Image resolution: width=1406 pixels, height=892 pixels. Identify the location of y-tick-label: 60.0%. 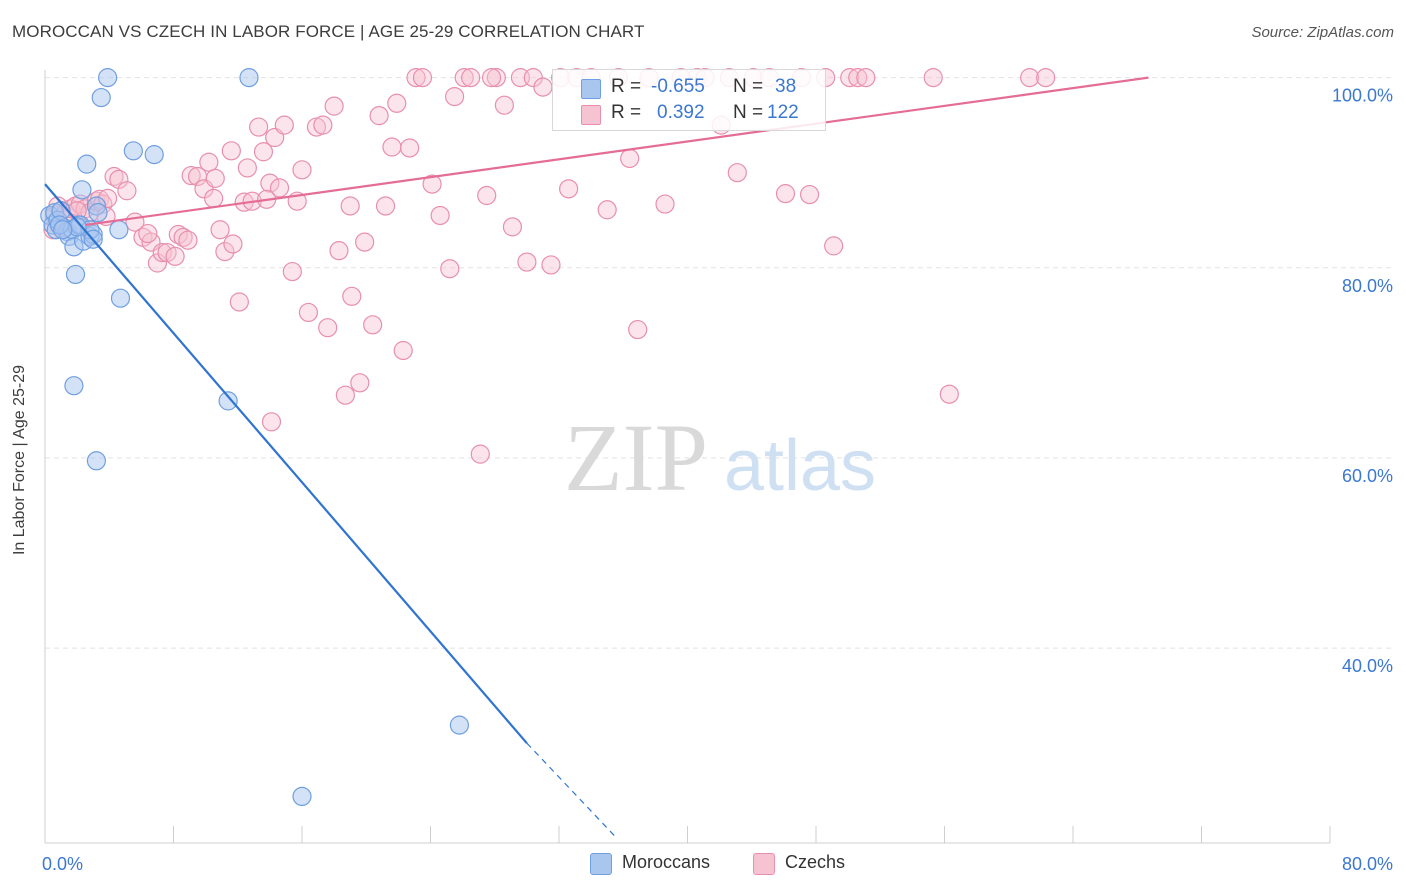
(1367, 476).